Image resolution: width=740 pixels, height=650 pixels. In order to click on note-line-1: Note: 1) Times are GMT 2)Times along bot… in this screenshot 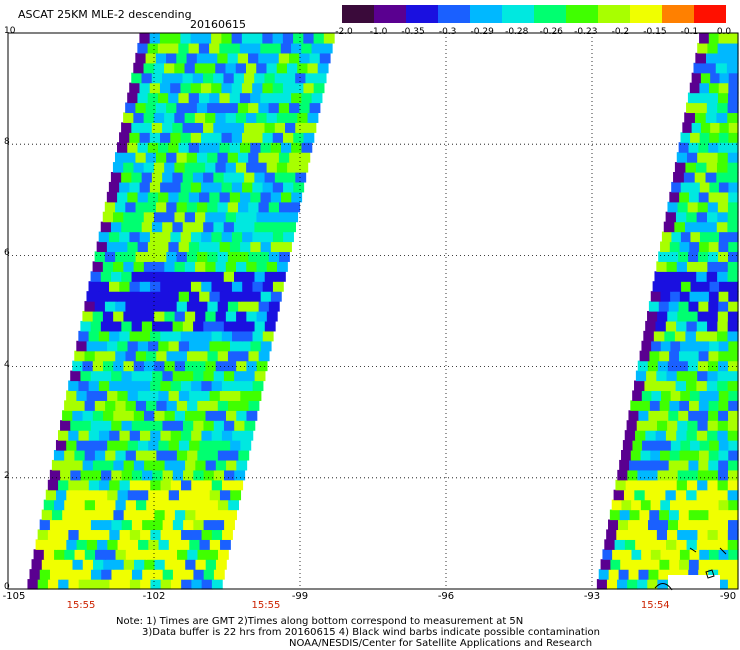, I will do `click(320, 621)`.